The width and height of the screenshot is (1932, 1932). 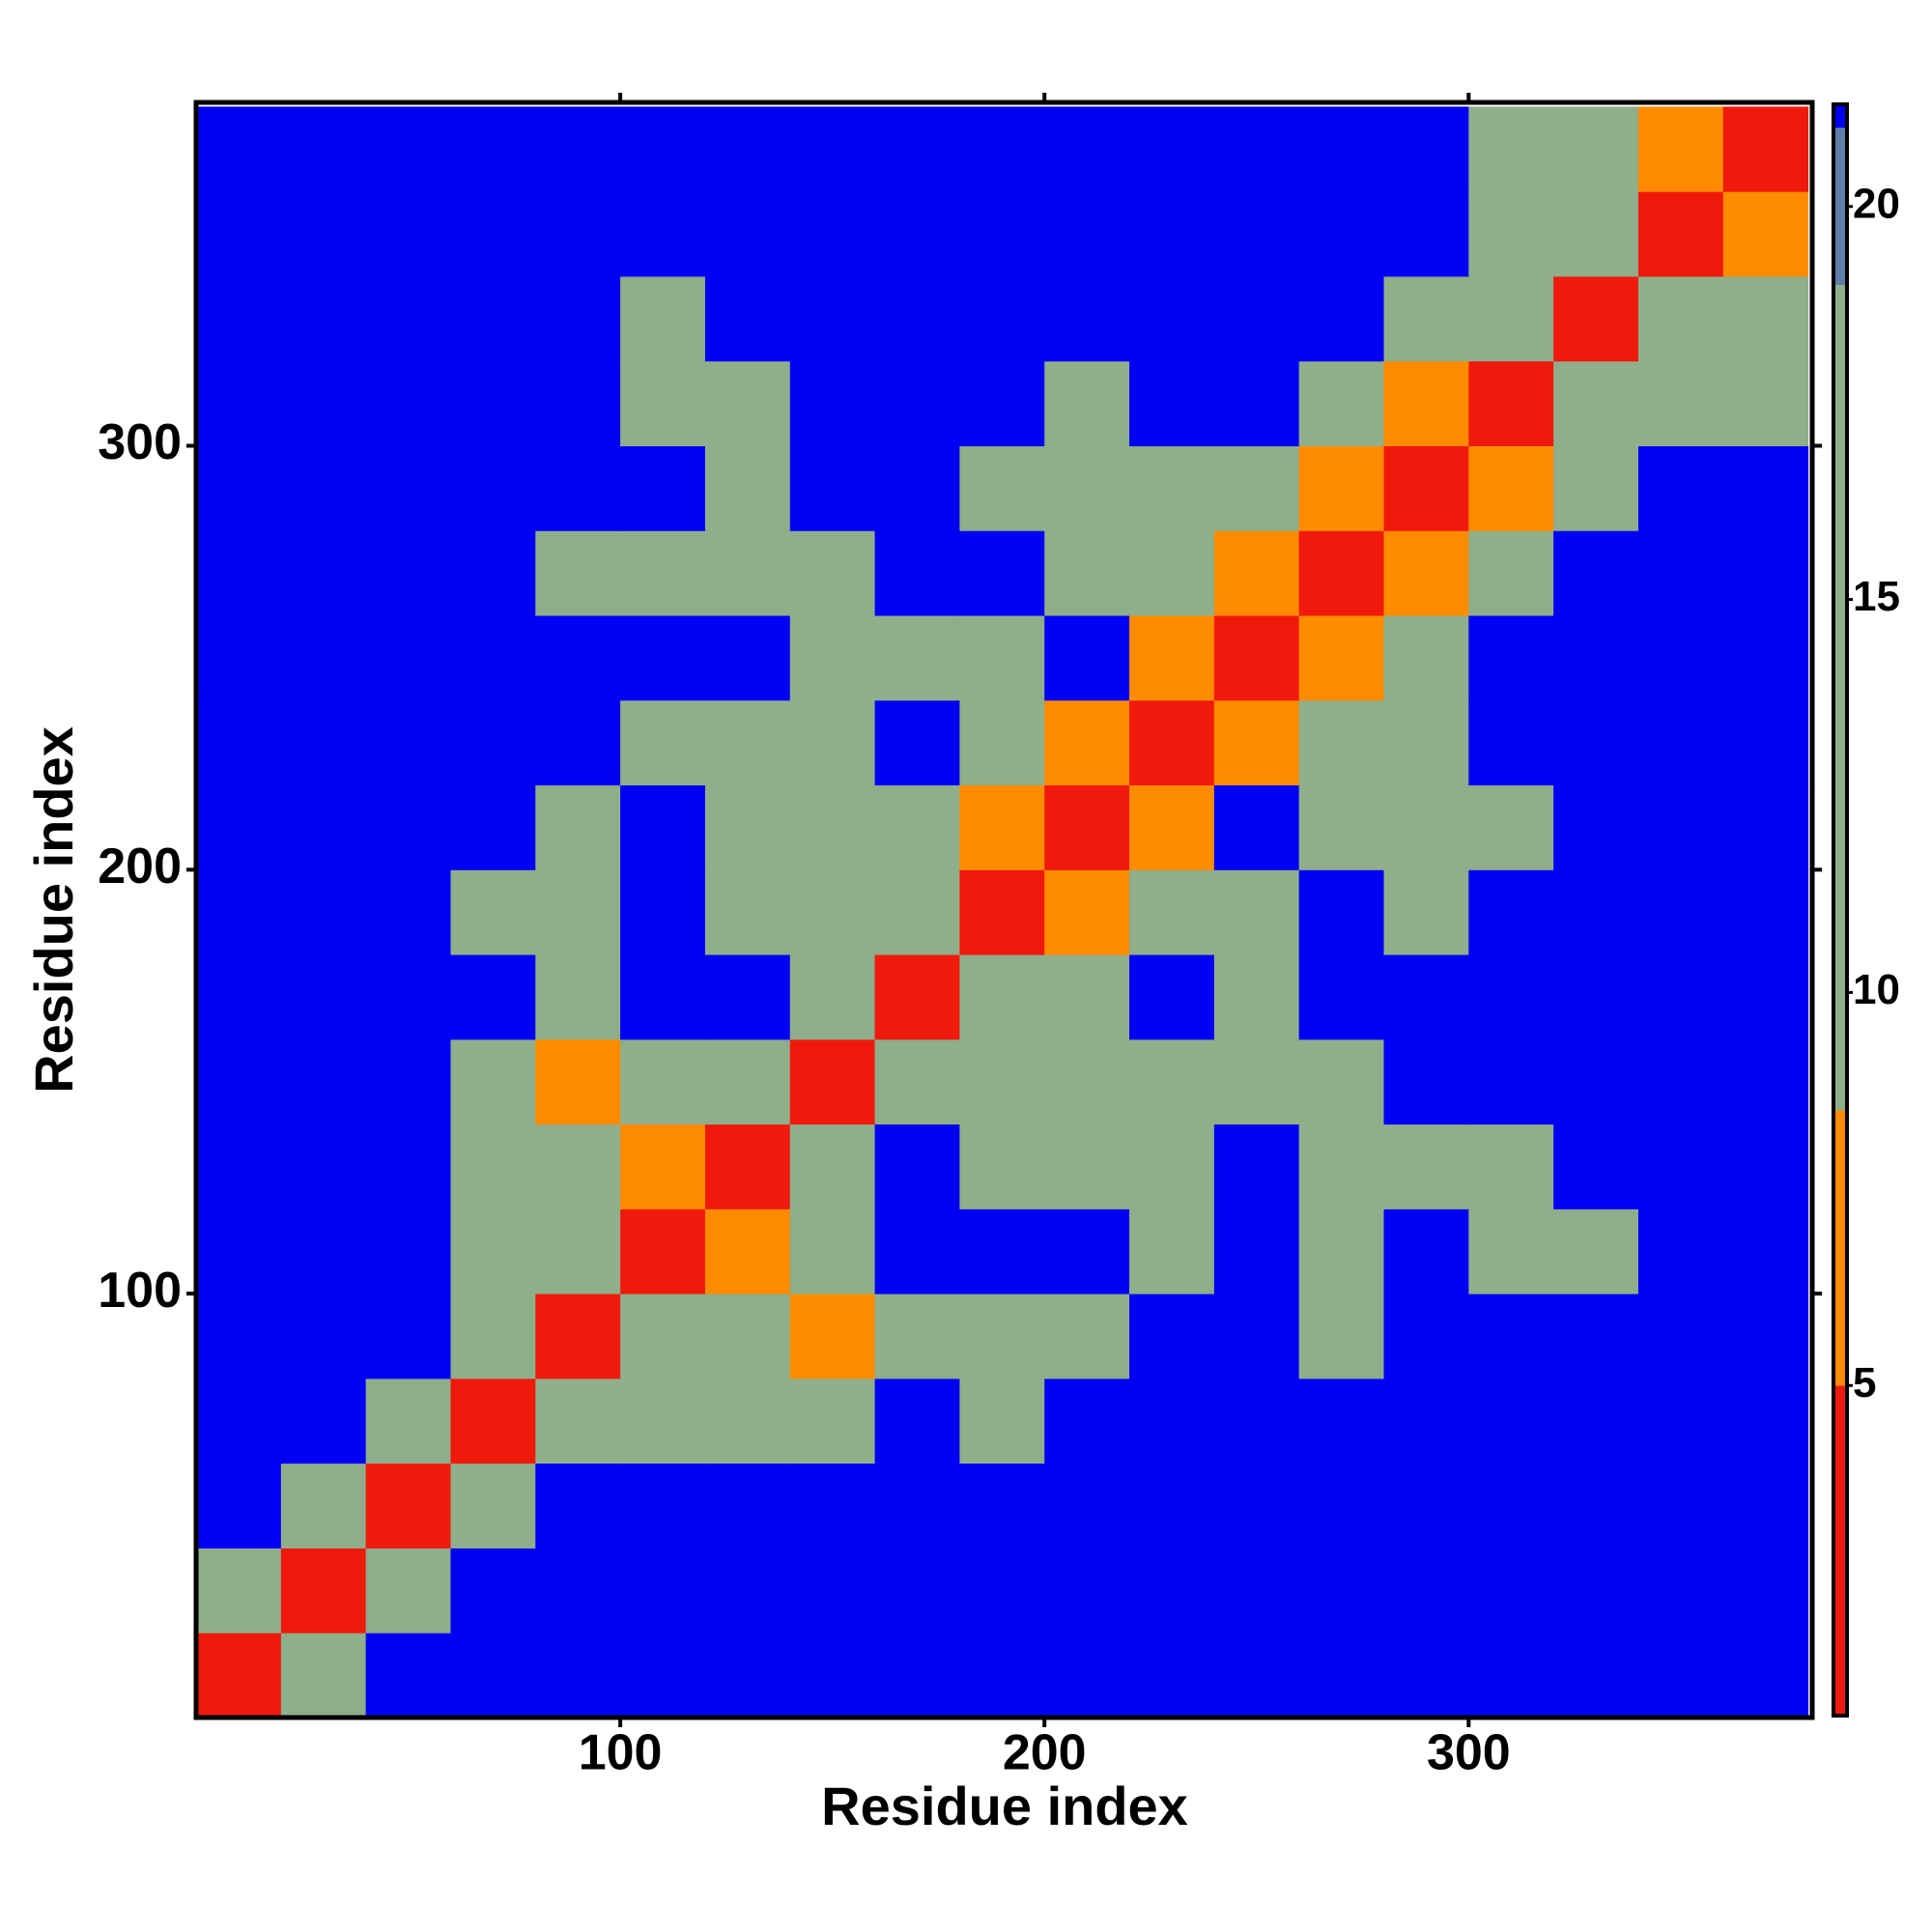 What do you see at coordinates (1866, 910) in the screenshot?
I see `colorbar: 5 10 15 20` at bounding box center [1866, 910].